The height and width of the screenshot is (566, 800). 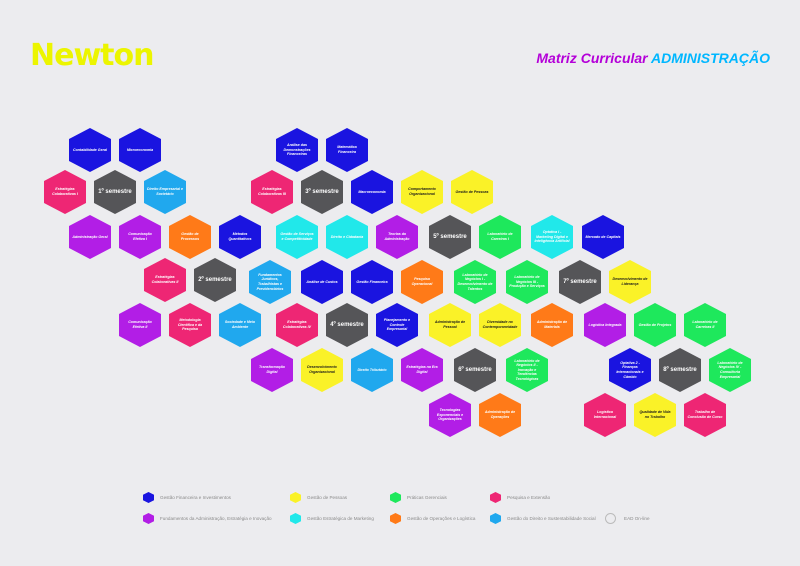 I want to click on course-label: Laboratório de Carreiras I, so click(x=500, y=236).